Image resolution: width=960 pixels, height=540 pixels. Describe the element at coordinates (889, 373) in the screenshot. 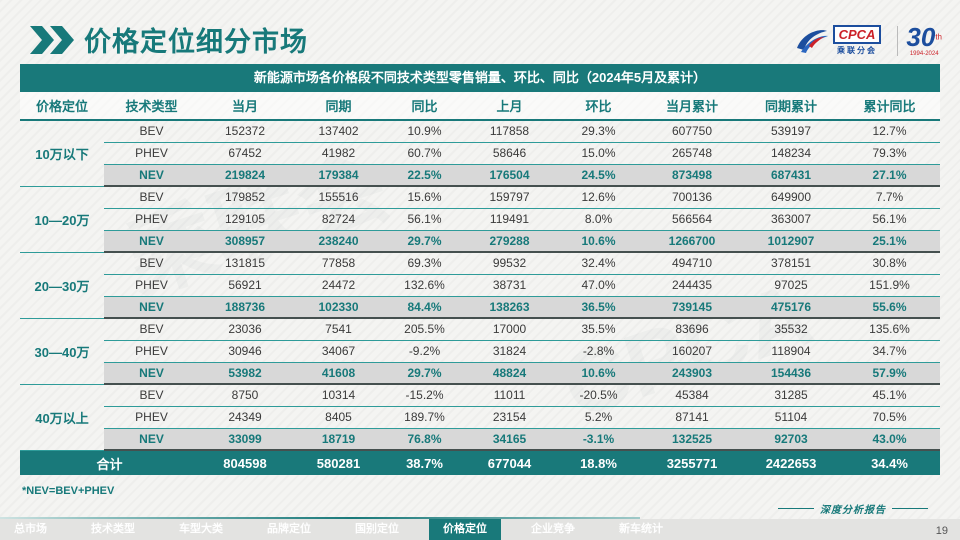

I see `value-cell: 57.9%` at that location.